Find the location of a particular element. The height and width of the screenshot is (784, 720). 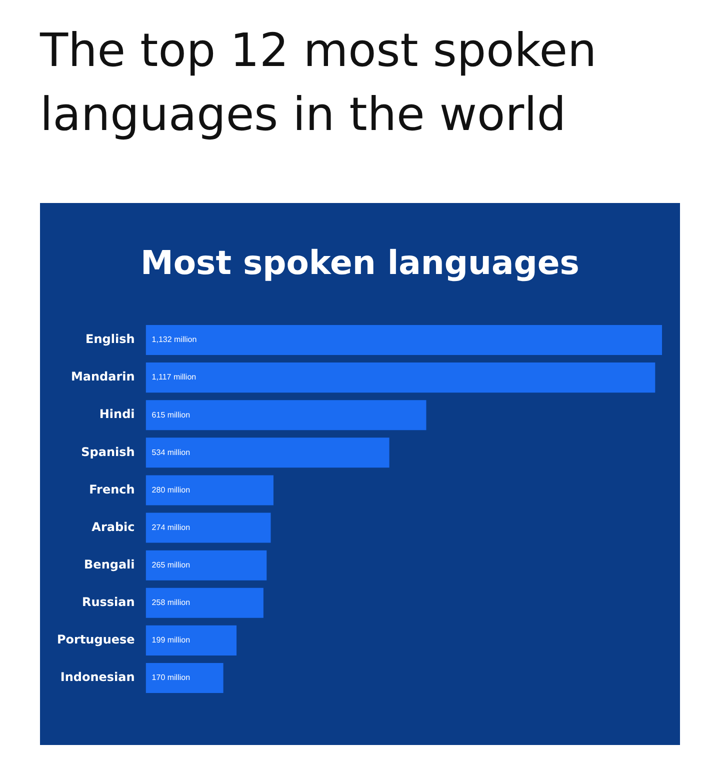

data-label: 1,117 million is located at coordinates (174, 377).